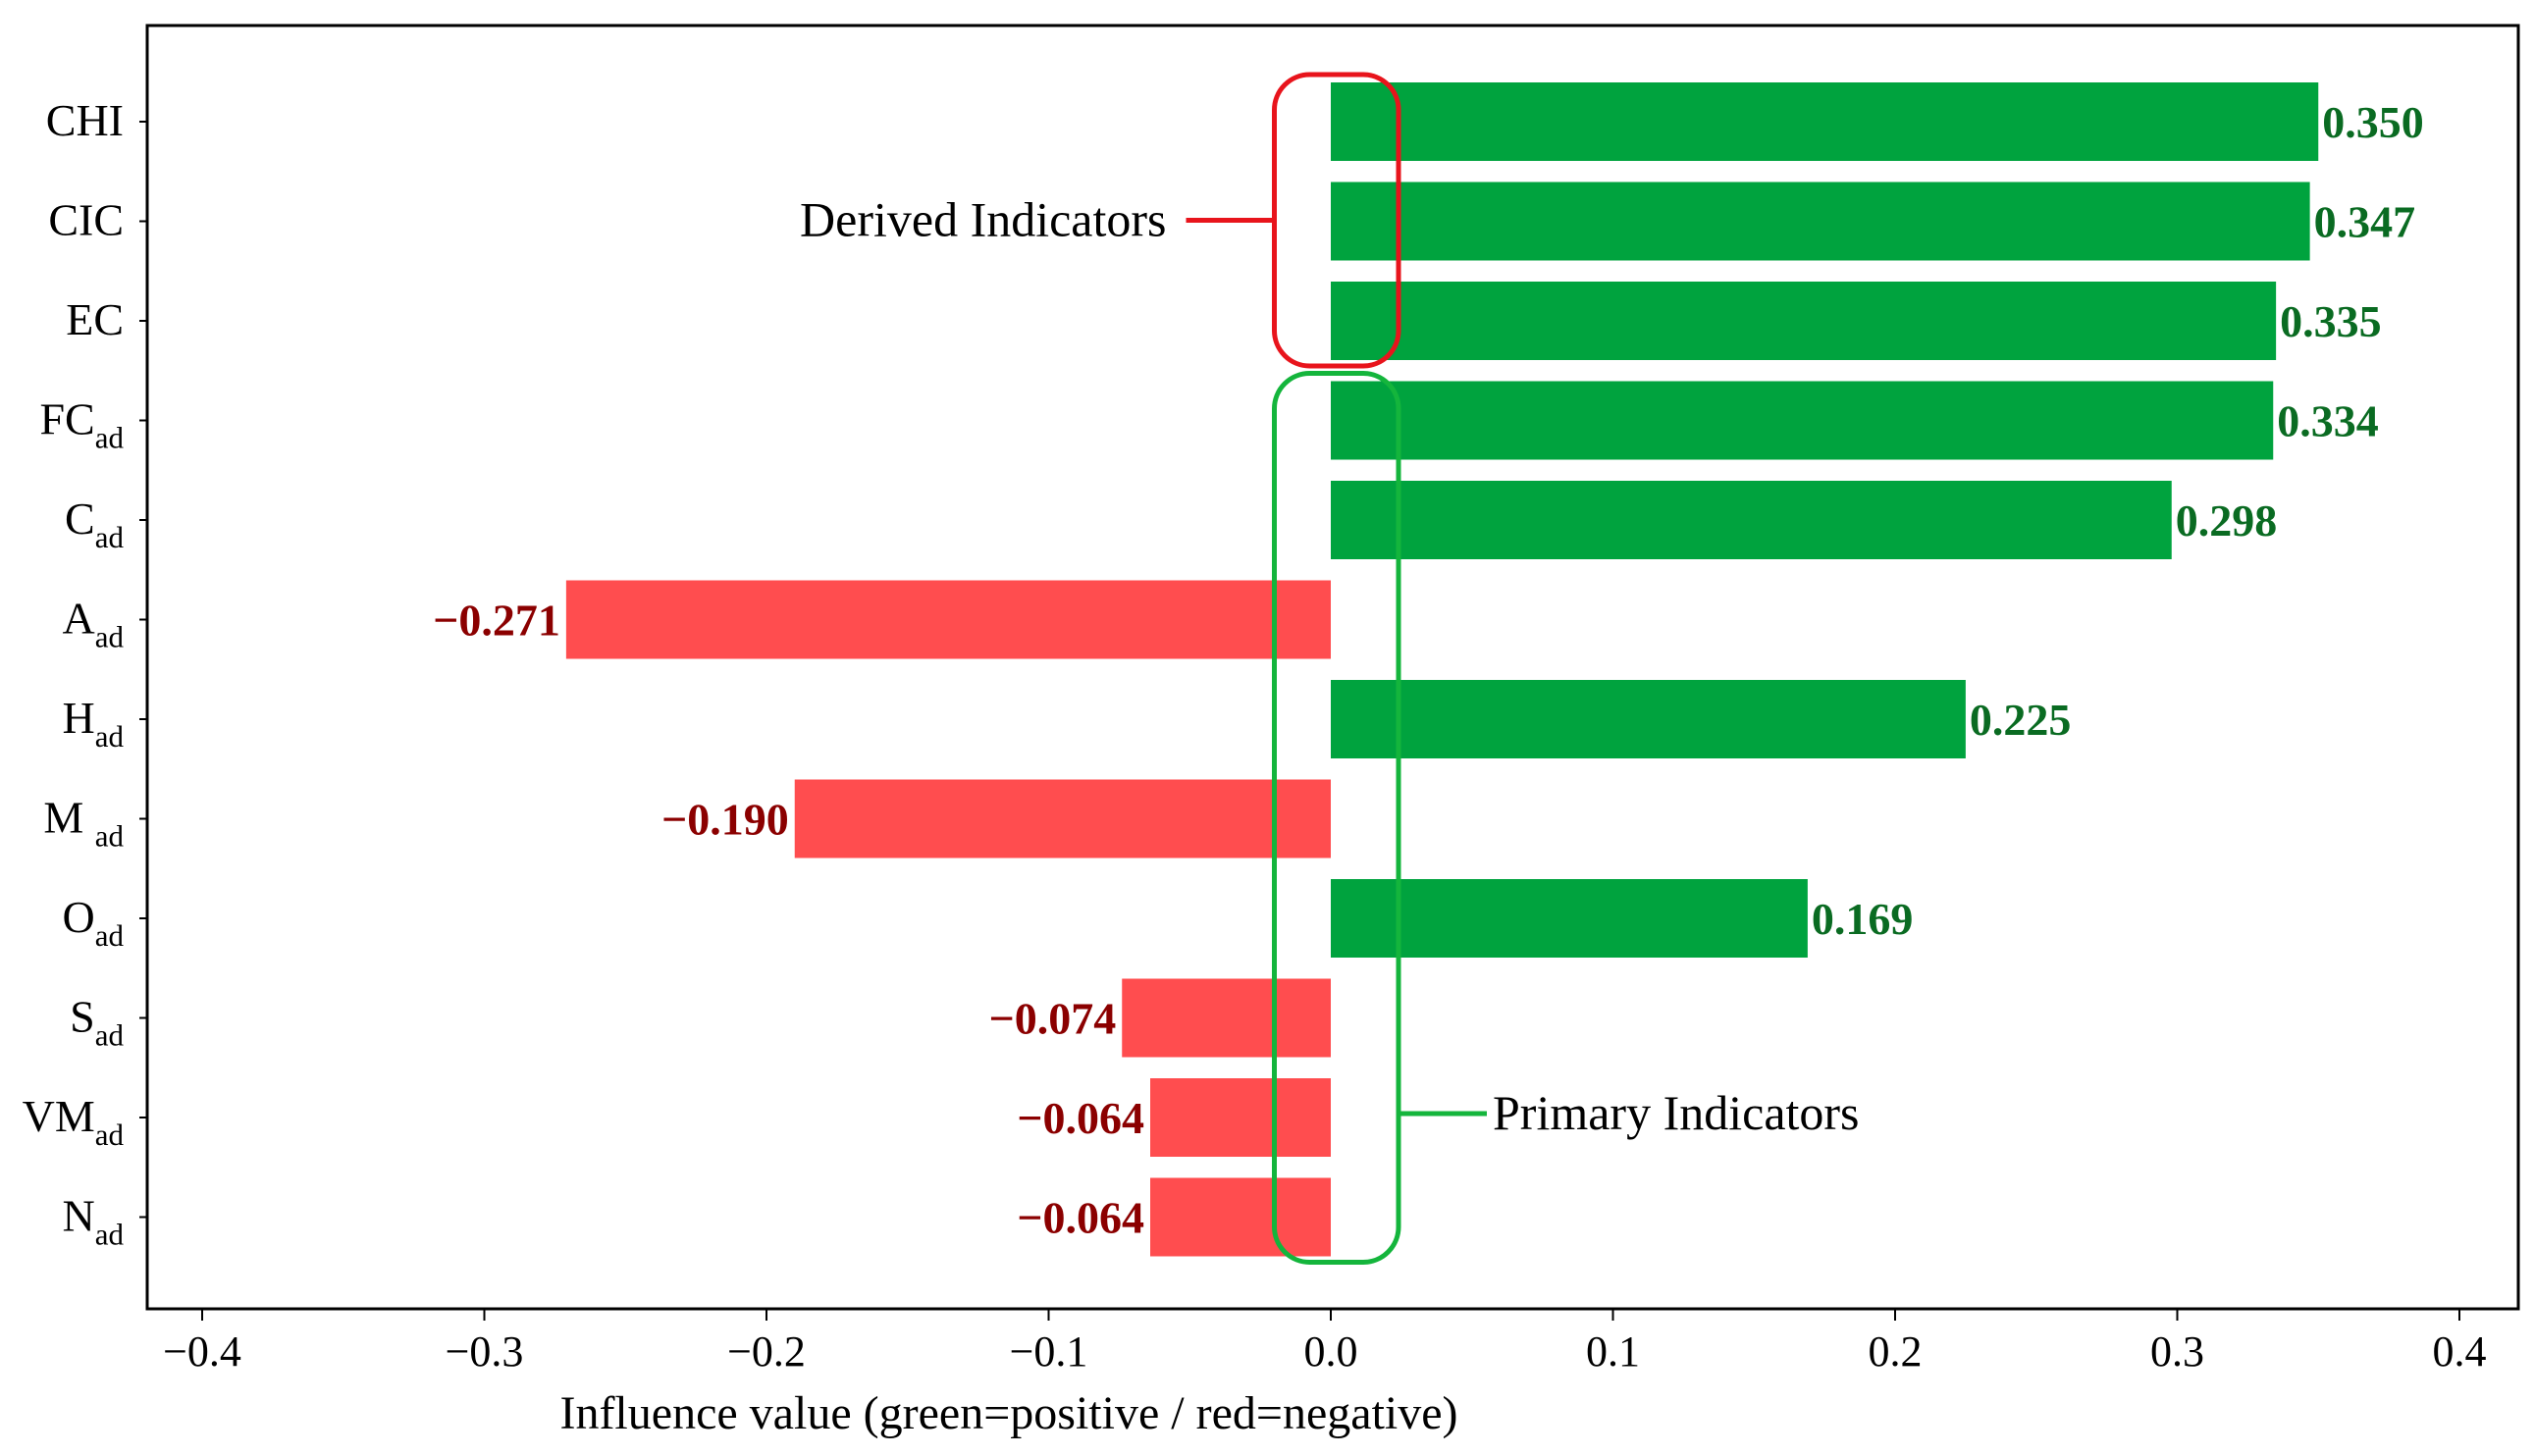  What do you see at coordinates (766, 1351) in the screenshot?
I see `x-tick-label: −0.2` at bounding box center [766, 1351].